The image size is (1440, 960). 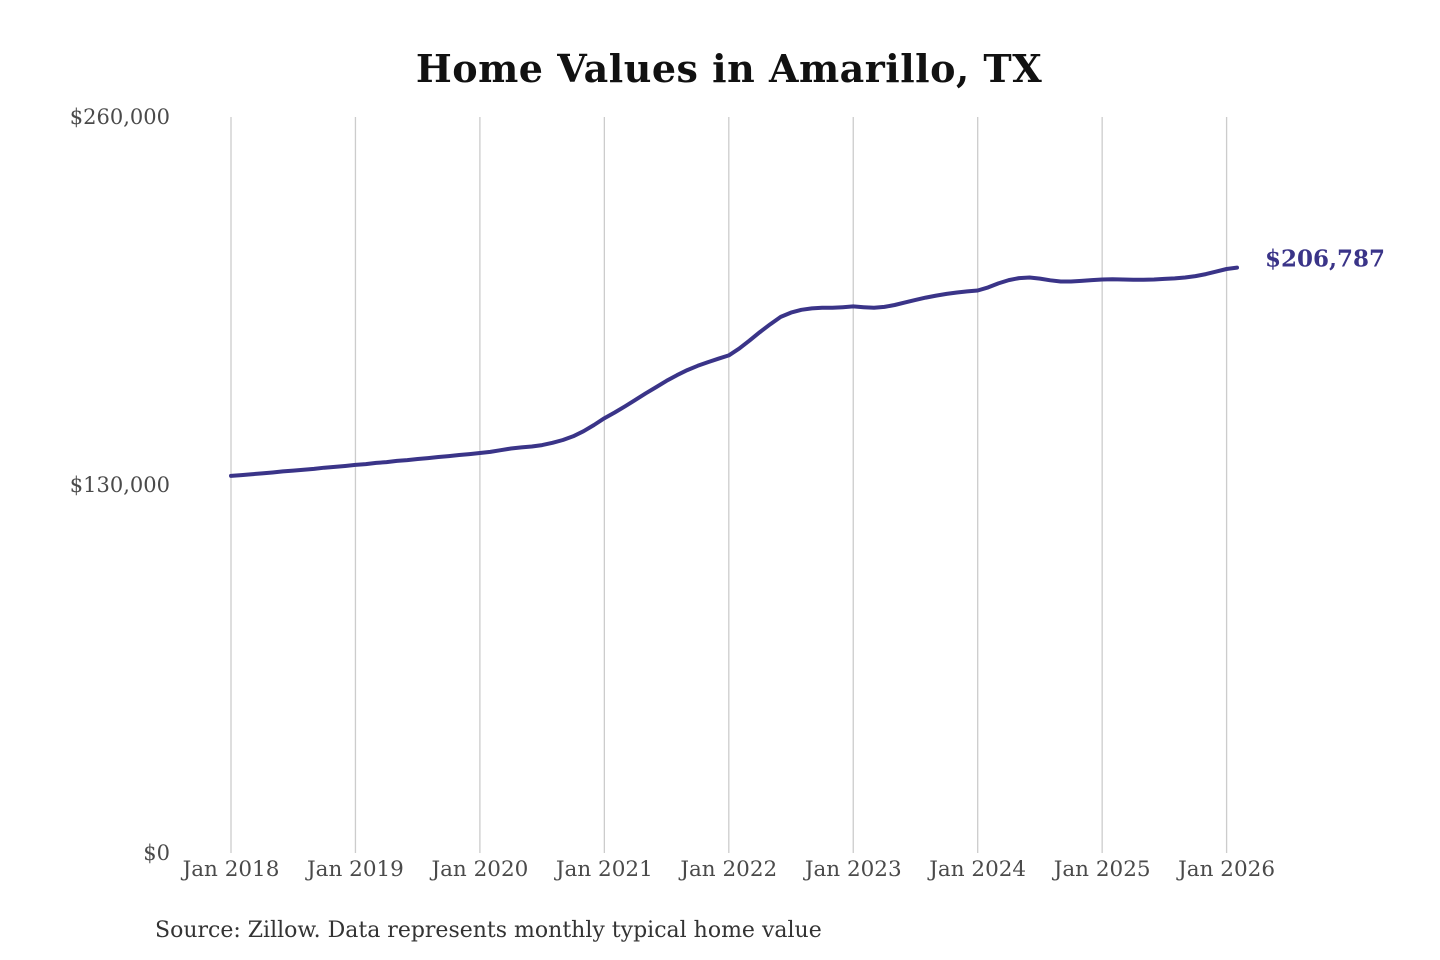 What do you see at coordinates (604, 869) in the screenshot?
I see `x-tick-label: Jan 2021` at bounding box center [604, 869].